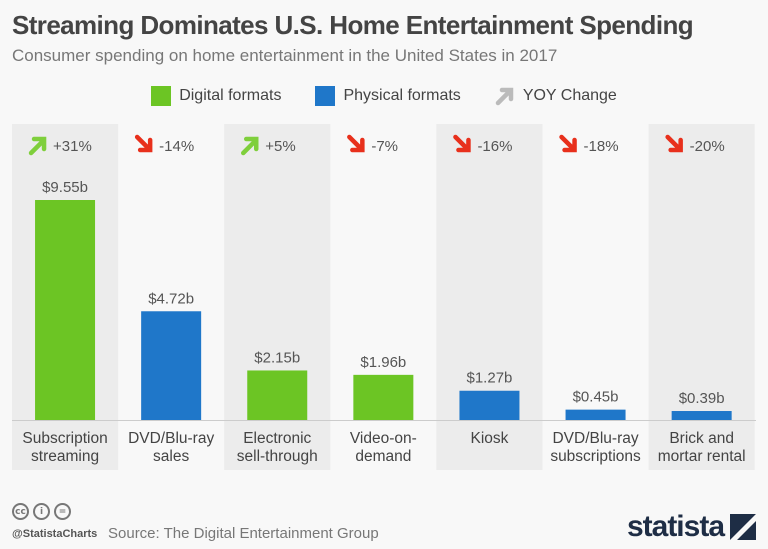  Describe the element at coordinates (62, 511) in the screenshot. I see `nd-icon: =` at that location.